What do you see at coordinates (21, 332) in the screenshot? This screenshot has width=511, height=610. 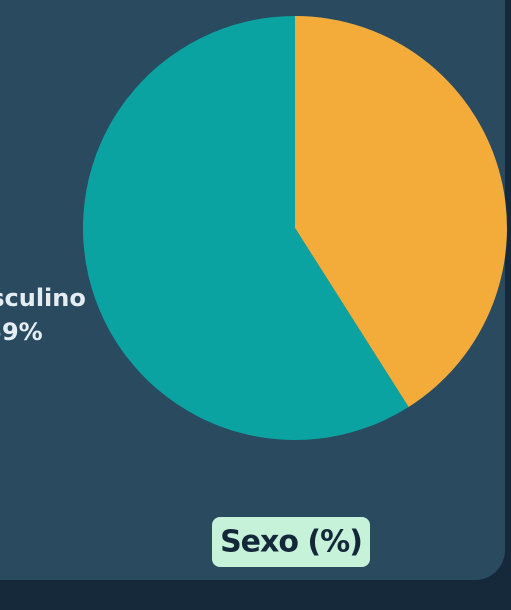 I see `slice-value-label: 59%` at bounding box center [21, 332].